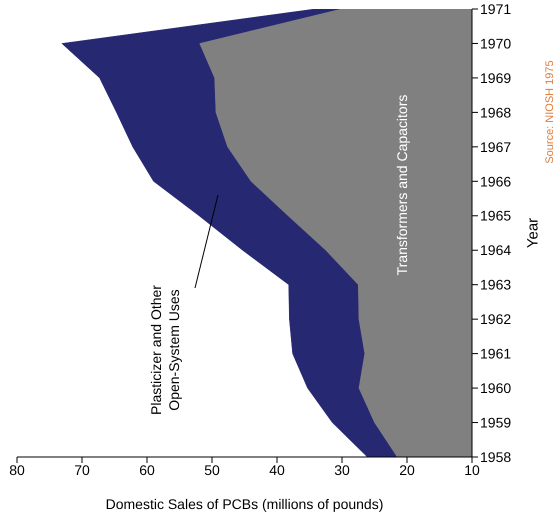  I want to click on x-tick-label: 30, so click(342, 470).